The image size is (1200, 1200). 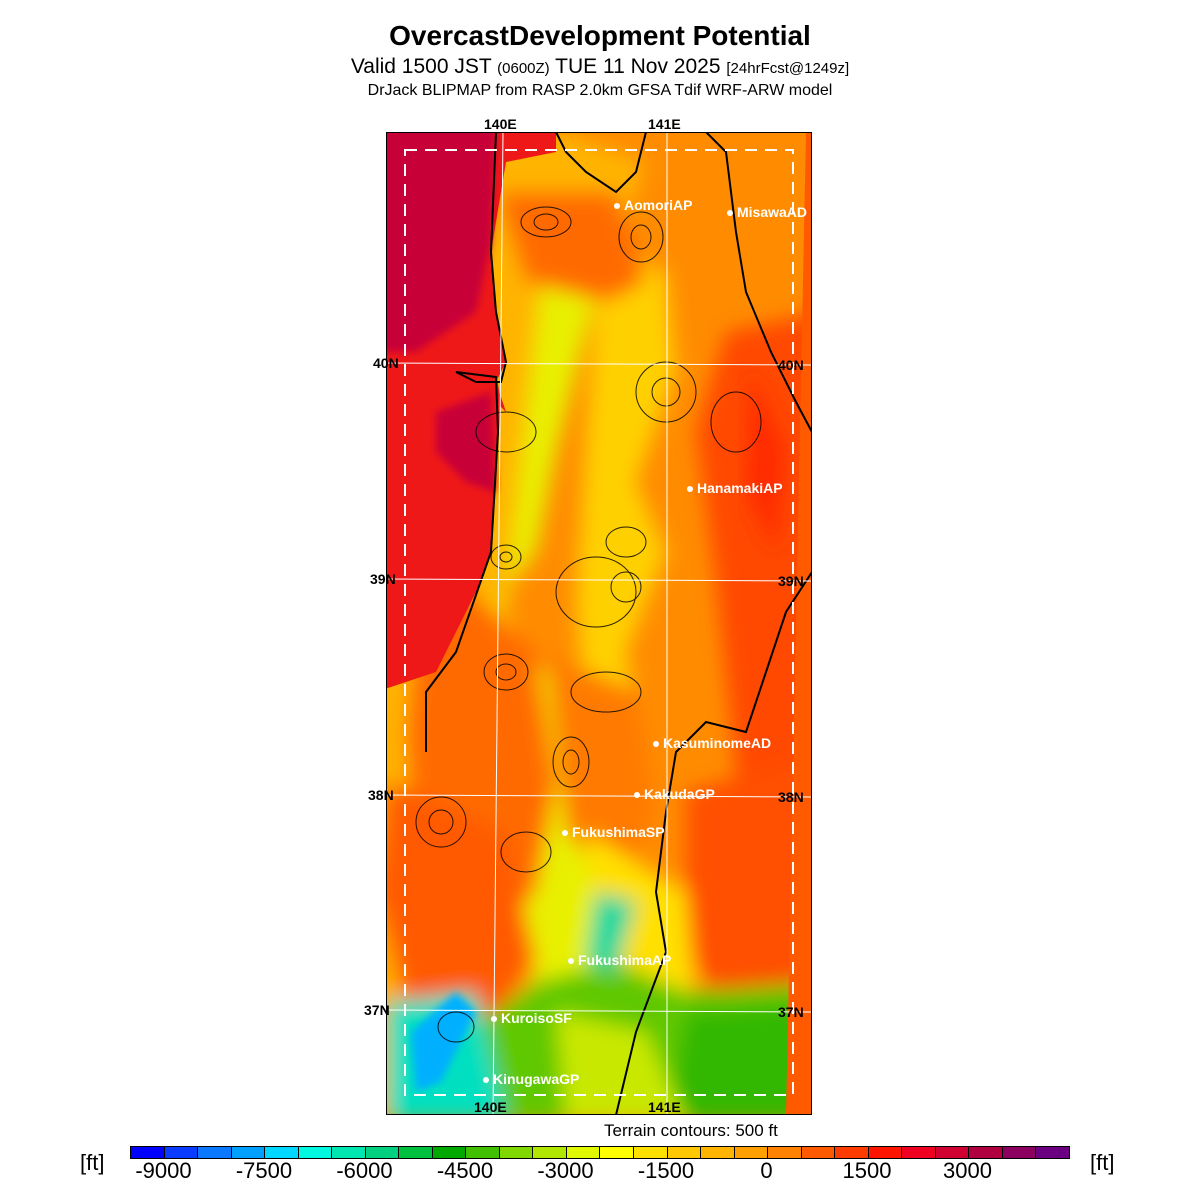 I want to click on colorbar-tick-label: 0, so click(x=766, y=1170).